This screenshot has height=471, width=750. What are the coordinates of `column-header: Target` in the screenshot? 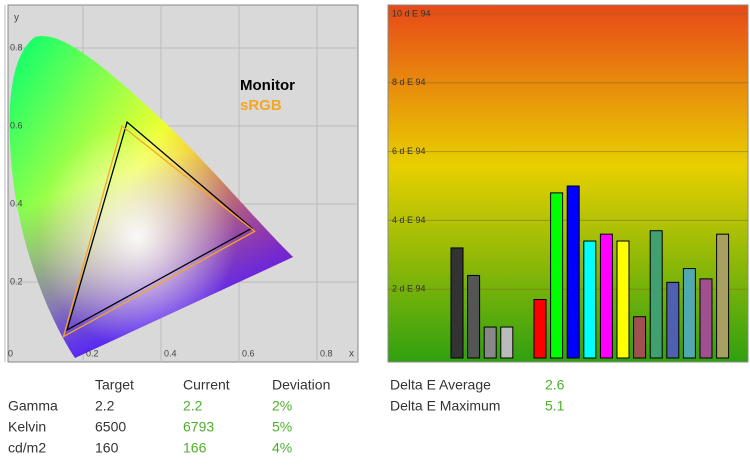 It's located at (114, 385).